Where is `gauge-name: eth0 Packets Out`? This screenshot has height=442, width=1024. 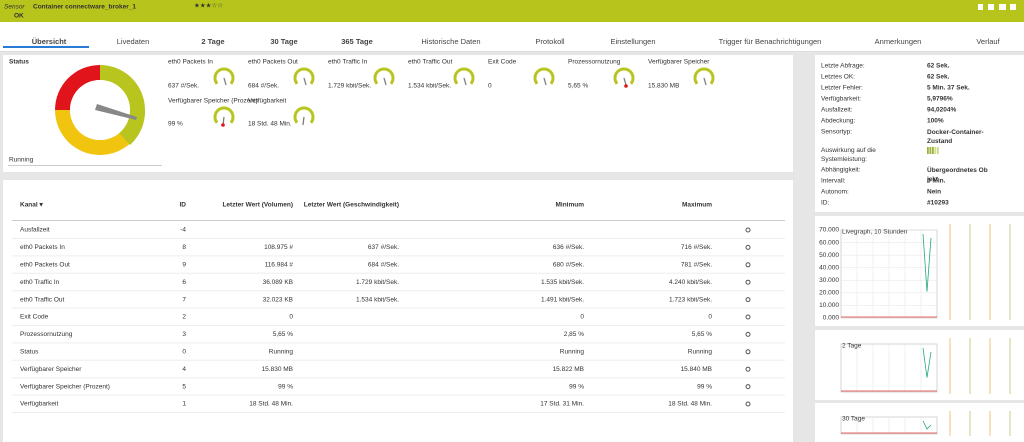
gauge-name: eth0 Packets Out is located at coordinates (273, 62).